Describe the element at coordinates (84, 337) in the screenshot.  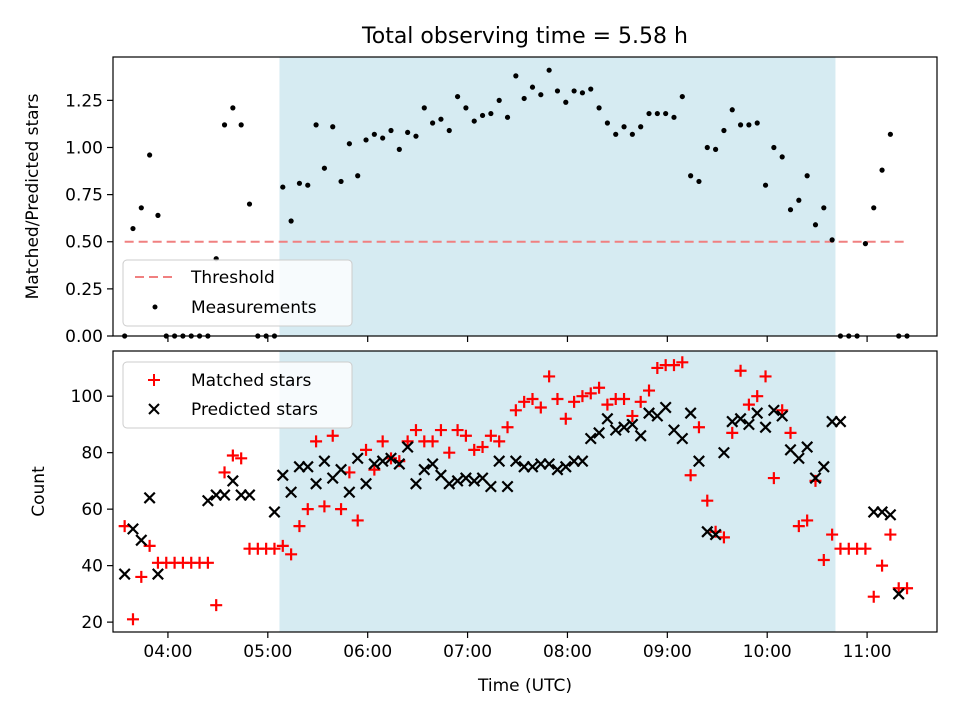
I see `top-y-tick-label: 0.00` at that location.